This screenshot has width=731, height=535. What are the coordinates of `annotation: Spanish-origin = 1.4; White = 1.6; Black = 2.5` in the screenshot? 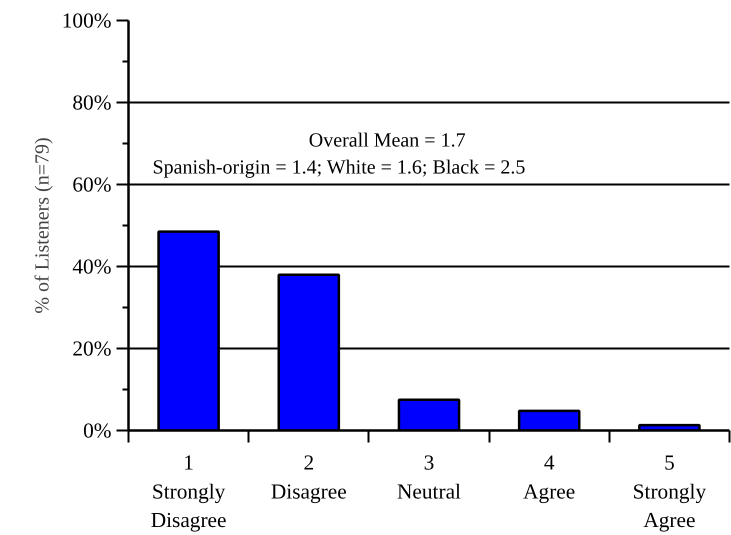 It's located at (339, 167).